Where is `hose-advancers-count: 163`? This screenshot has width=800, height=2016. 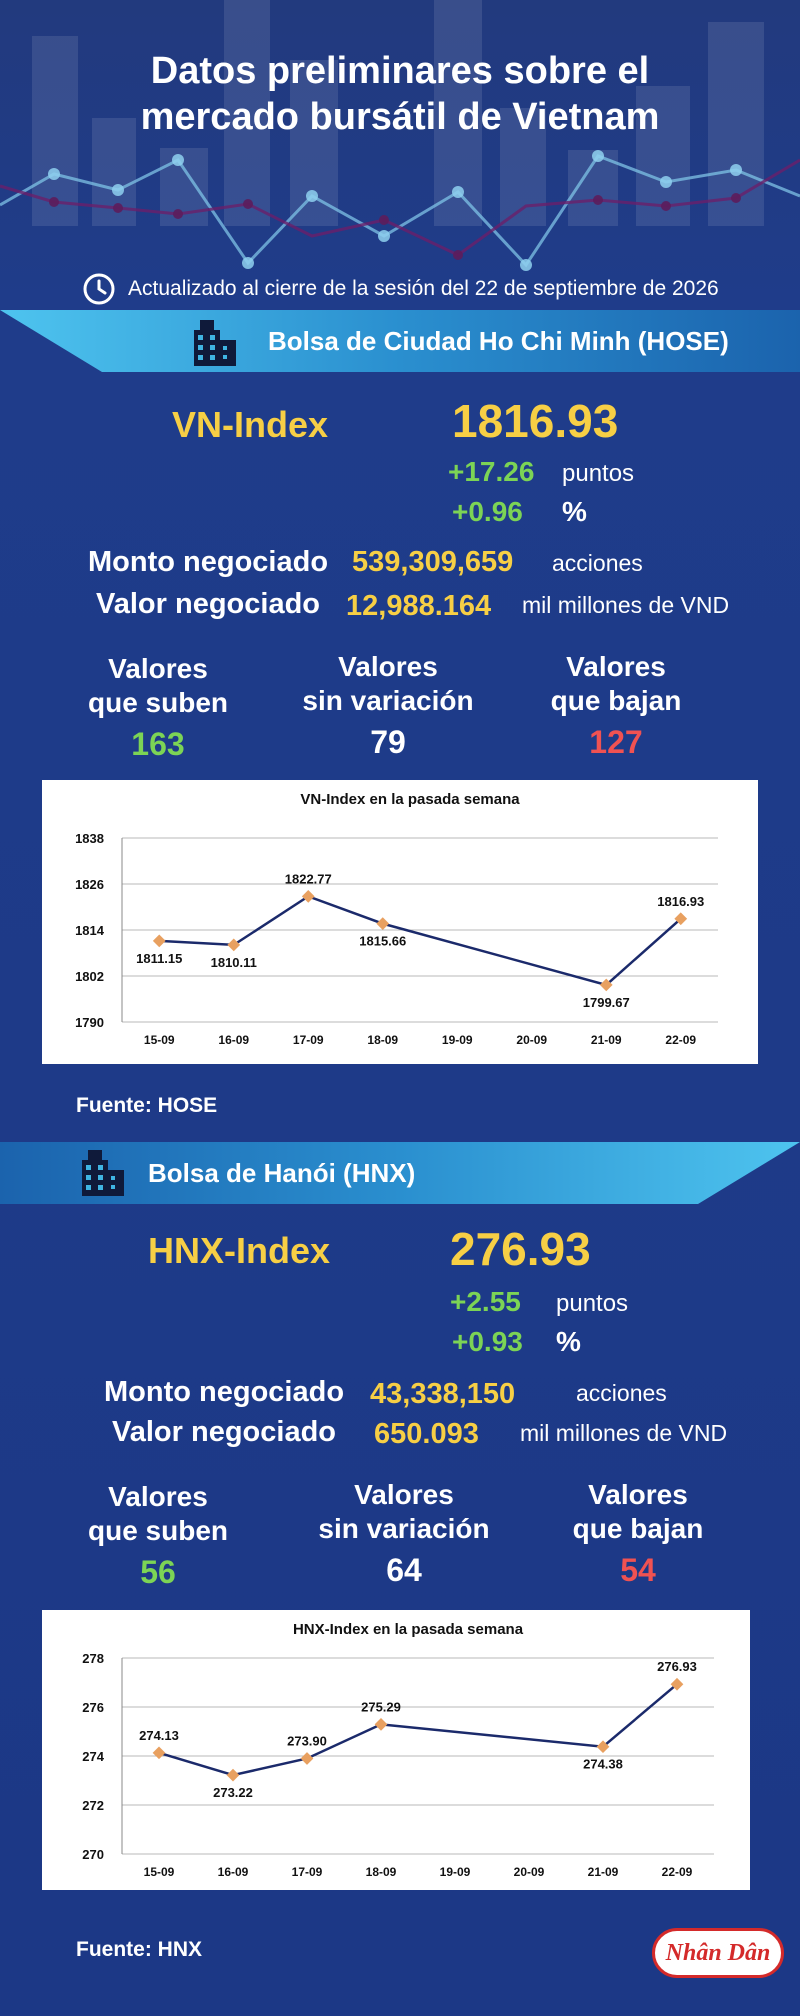 hose-advancers-count: 163 is located at coordinates (158, 744).